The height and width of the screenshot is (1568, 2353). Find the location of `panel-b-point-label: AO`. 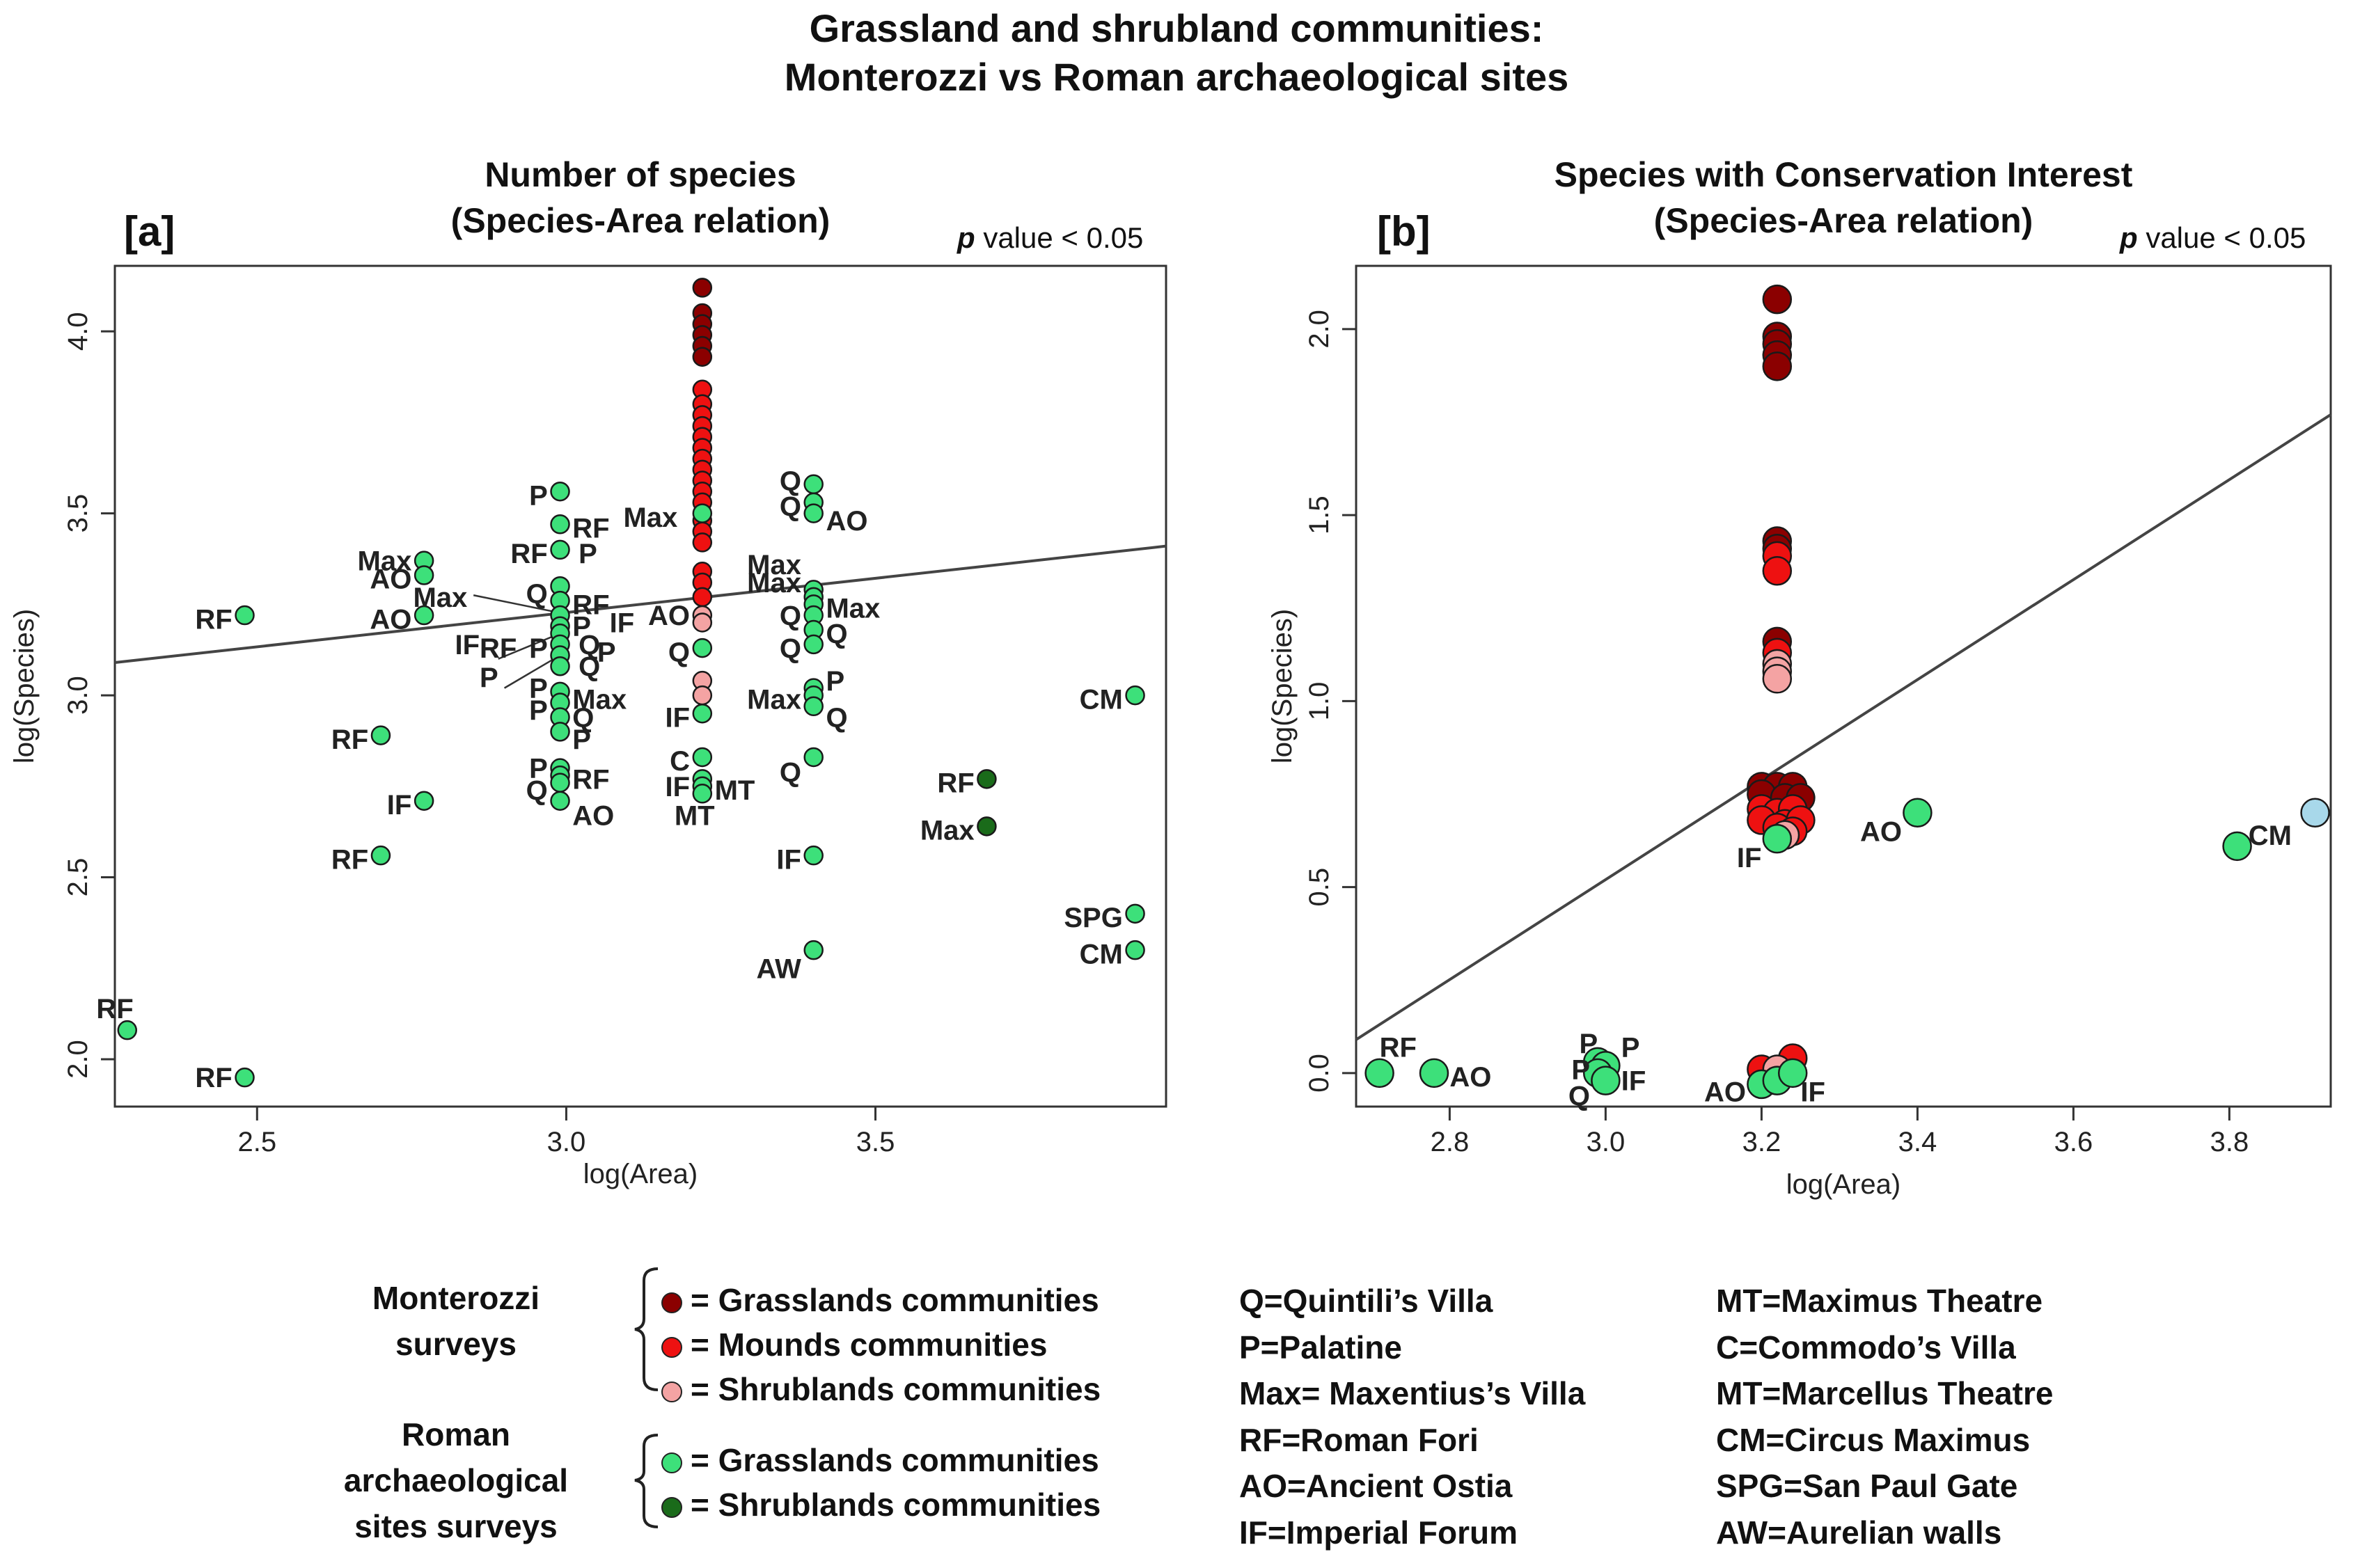

panel-b-point-label: AO is located at coordinates (1881, 831).